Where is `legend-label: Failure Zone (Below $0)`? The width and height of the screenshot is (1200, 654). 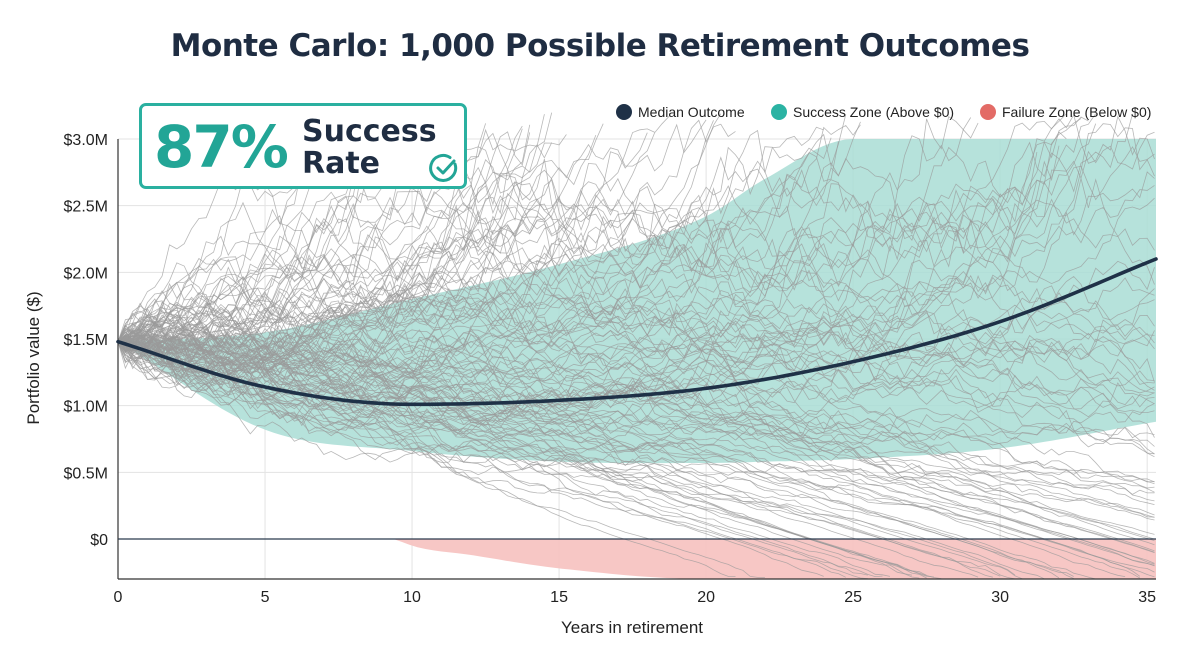 legend-label: Failure Zone (Below $0) is located at coordinates (1076, 112).